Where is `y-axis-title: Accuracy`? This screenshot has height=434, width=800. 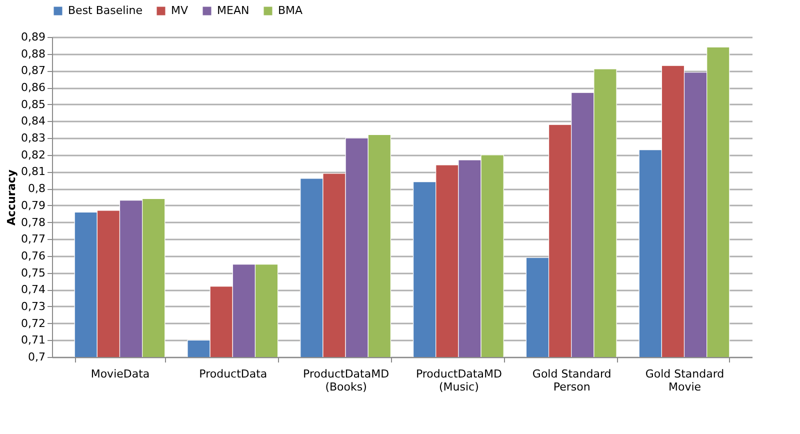 y-axis-title: Accuracy is located at coordinates (11, 198).